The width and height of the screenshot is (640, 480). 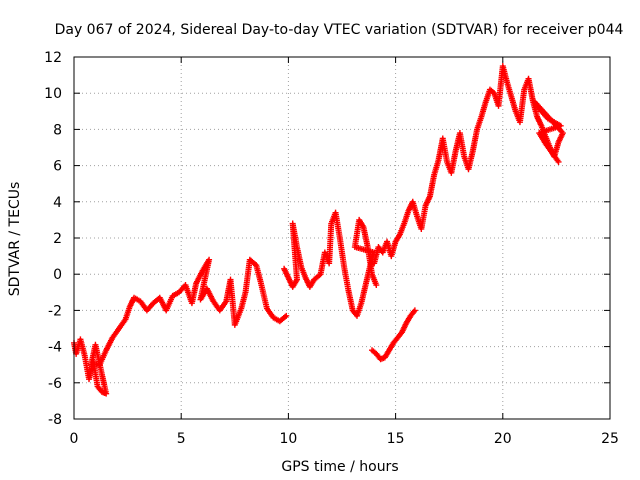 I want to click on x-tick-label: 25, so click(x=610, y=439).